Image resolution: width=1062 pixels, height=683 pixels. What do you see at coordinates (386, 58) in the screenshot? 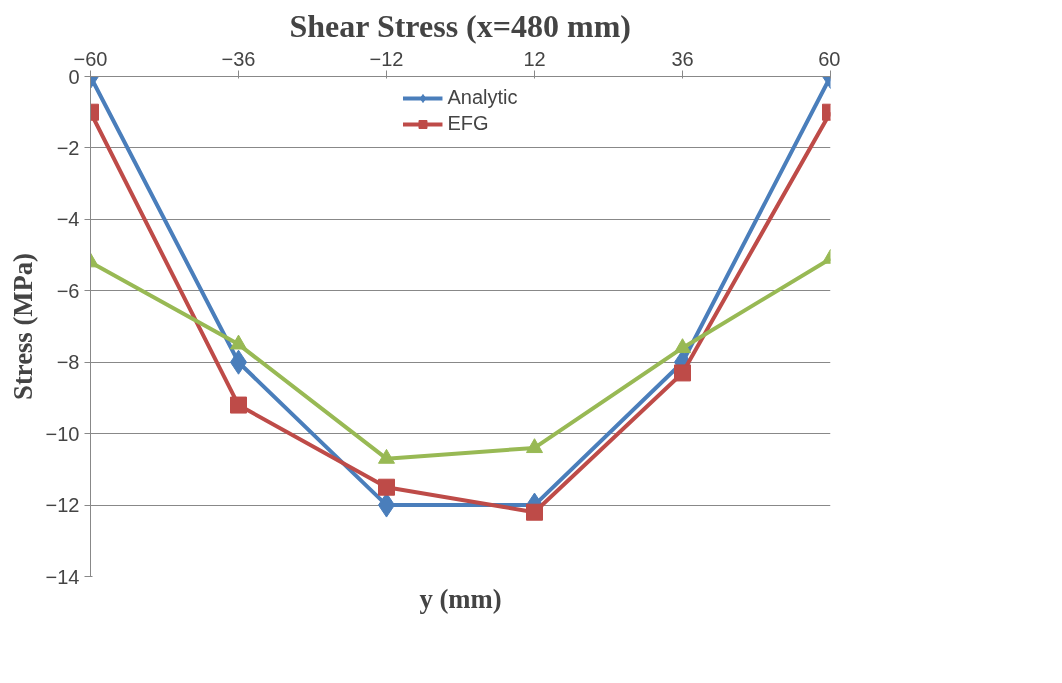
I see `x-tick-label: −12` at bounding box center [386, 58].